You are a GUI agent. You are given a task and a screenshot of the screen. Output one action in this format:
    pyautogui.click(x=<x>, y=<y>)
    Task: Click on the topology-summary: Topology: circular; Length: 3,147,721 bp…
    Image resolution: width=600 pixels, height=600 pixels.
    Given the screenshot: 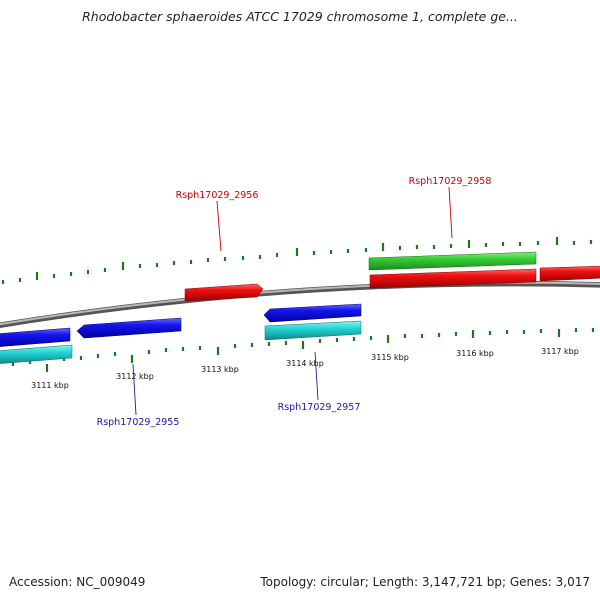 What is the action you would take?
    pyautogui.click(x=425, y=582)
    